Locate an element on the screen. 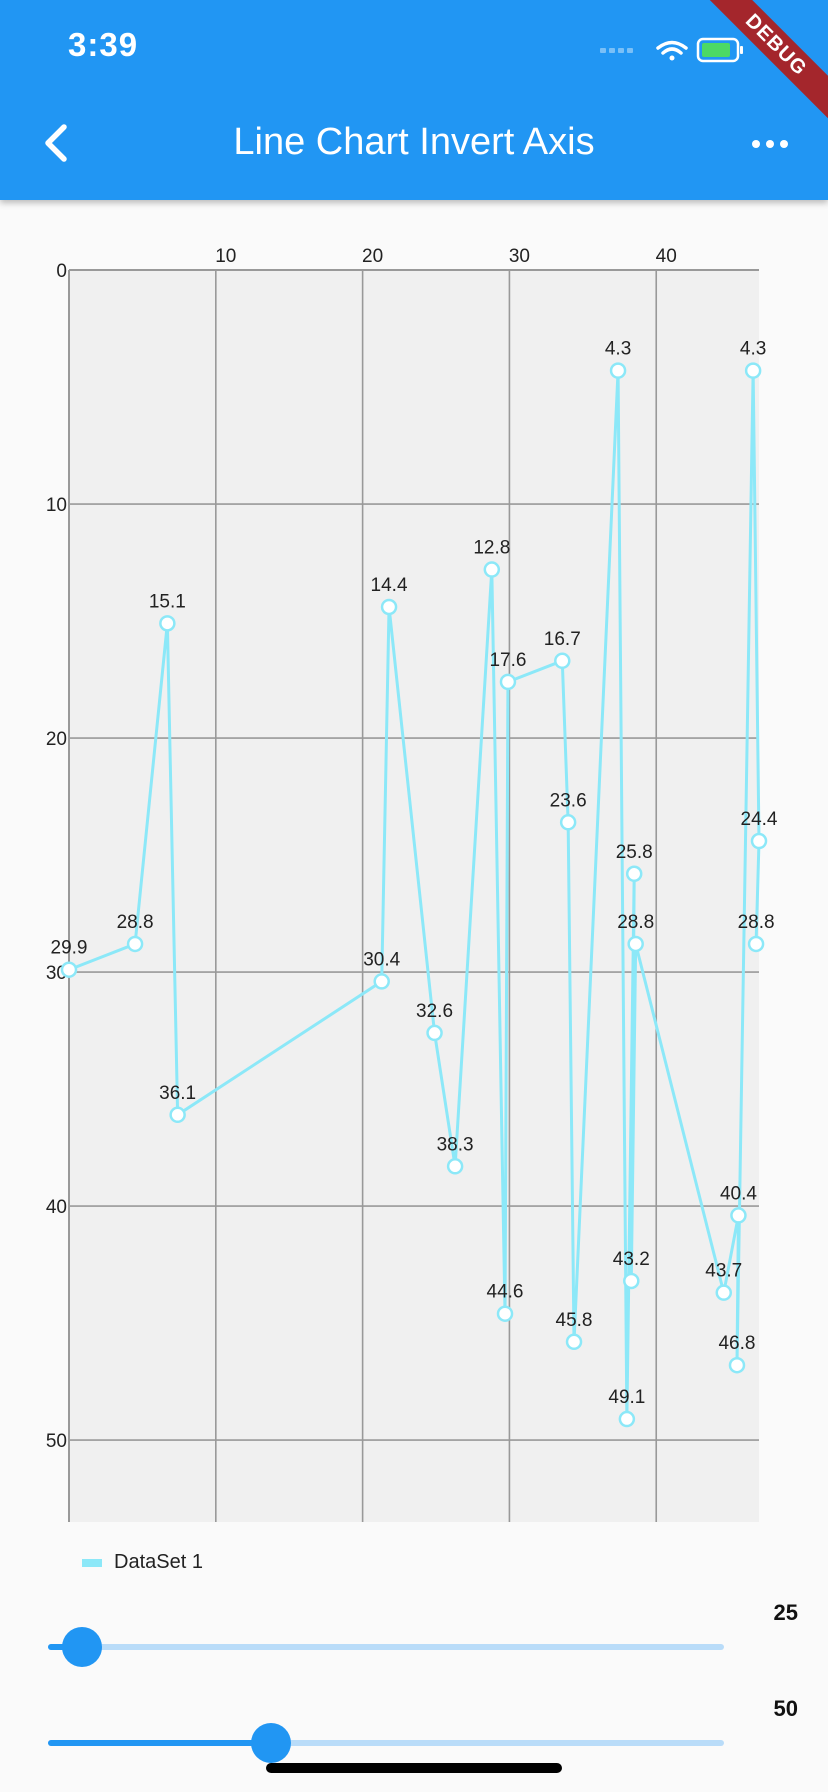  x-tick-label: 40 is located at coordinates (666, 256).